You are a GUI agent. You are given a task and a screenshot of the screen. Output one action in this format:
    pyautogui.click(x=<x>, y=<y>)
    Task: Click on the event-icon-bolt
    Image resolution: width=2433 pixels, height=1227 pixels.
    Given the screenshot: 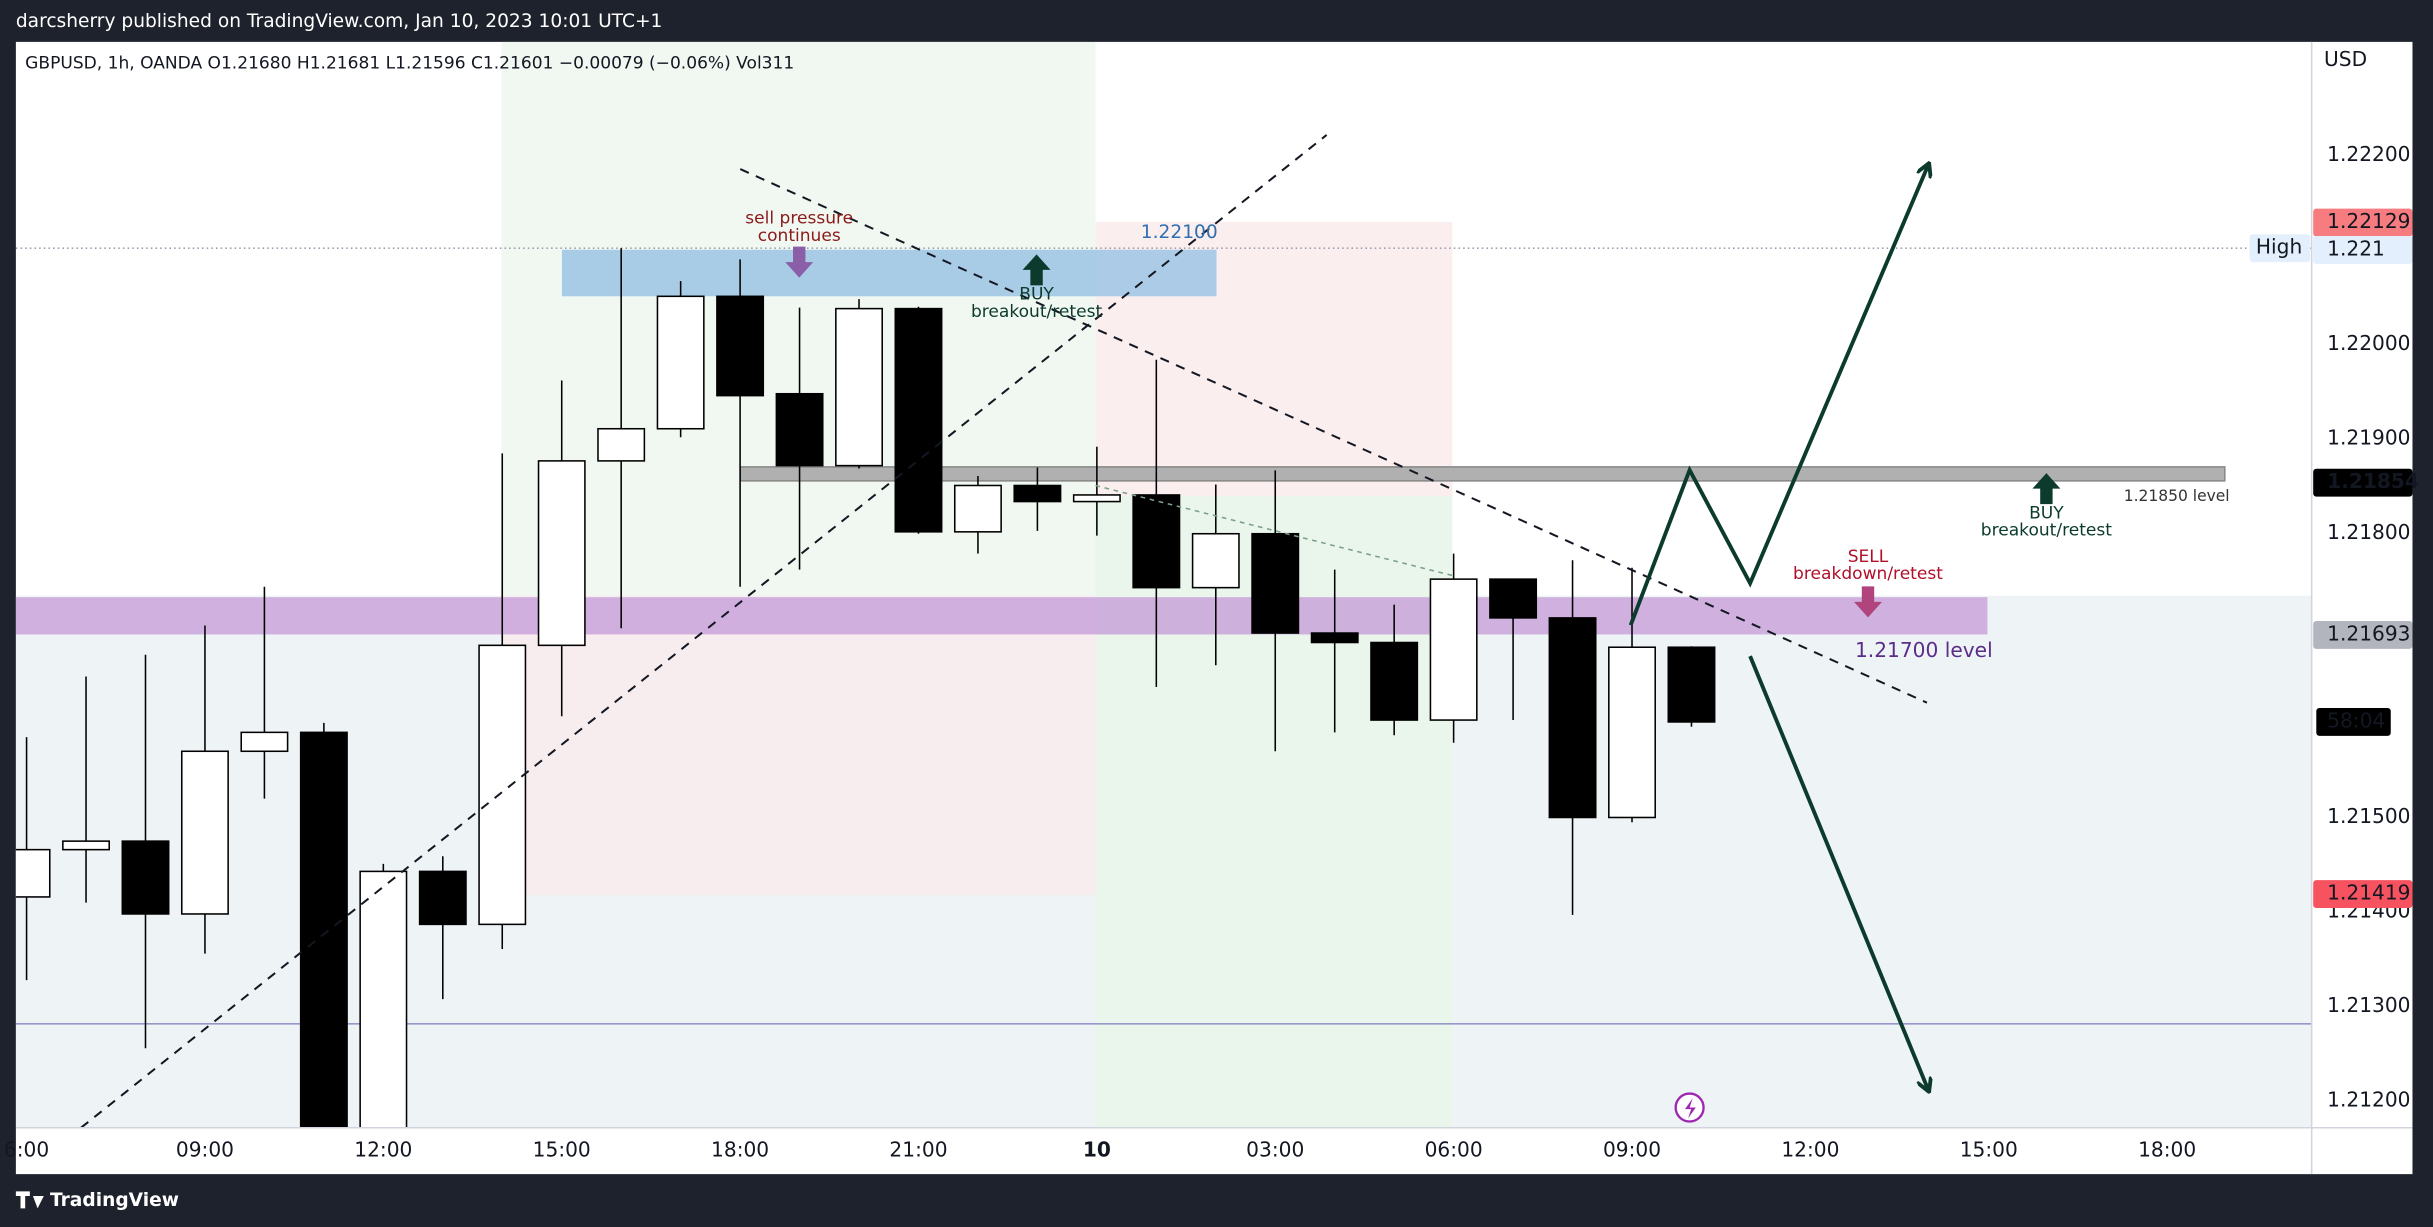 What is the action you would take?
    pyautogui.click(x=1690, y=1108)
    